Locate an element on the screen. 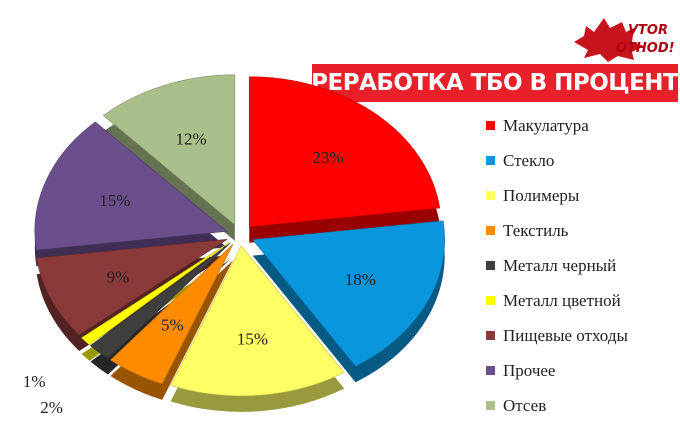 This screenshot has height=423, width=680. slice-8-label: 12% is located at coordinates (190, 138).